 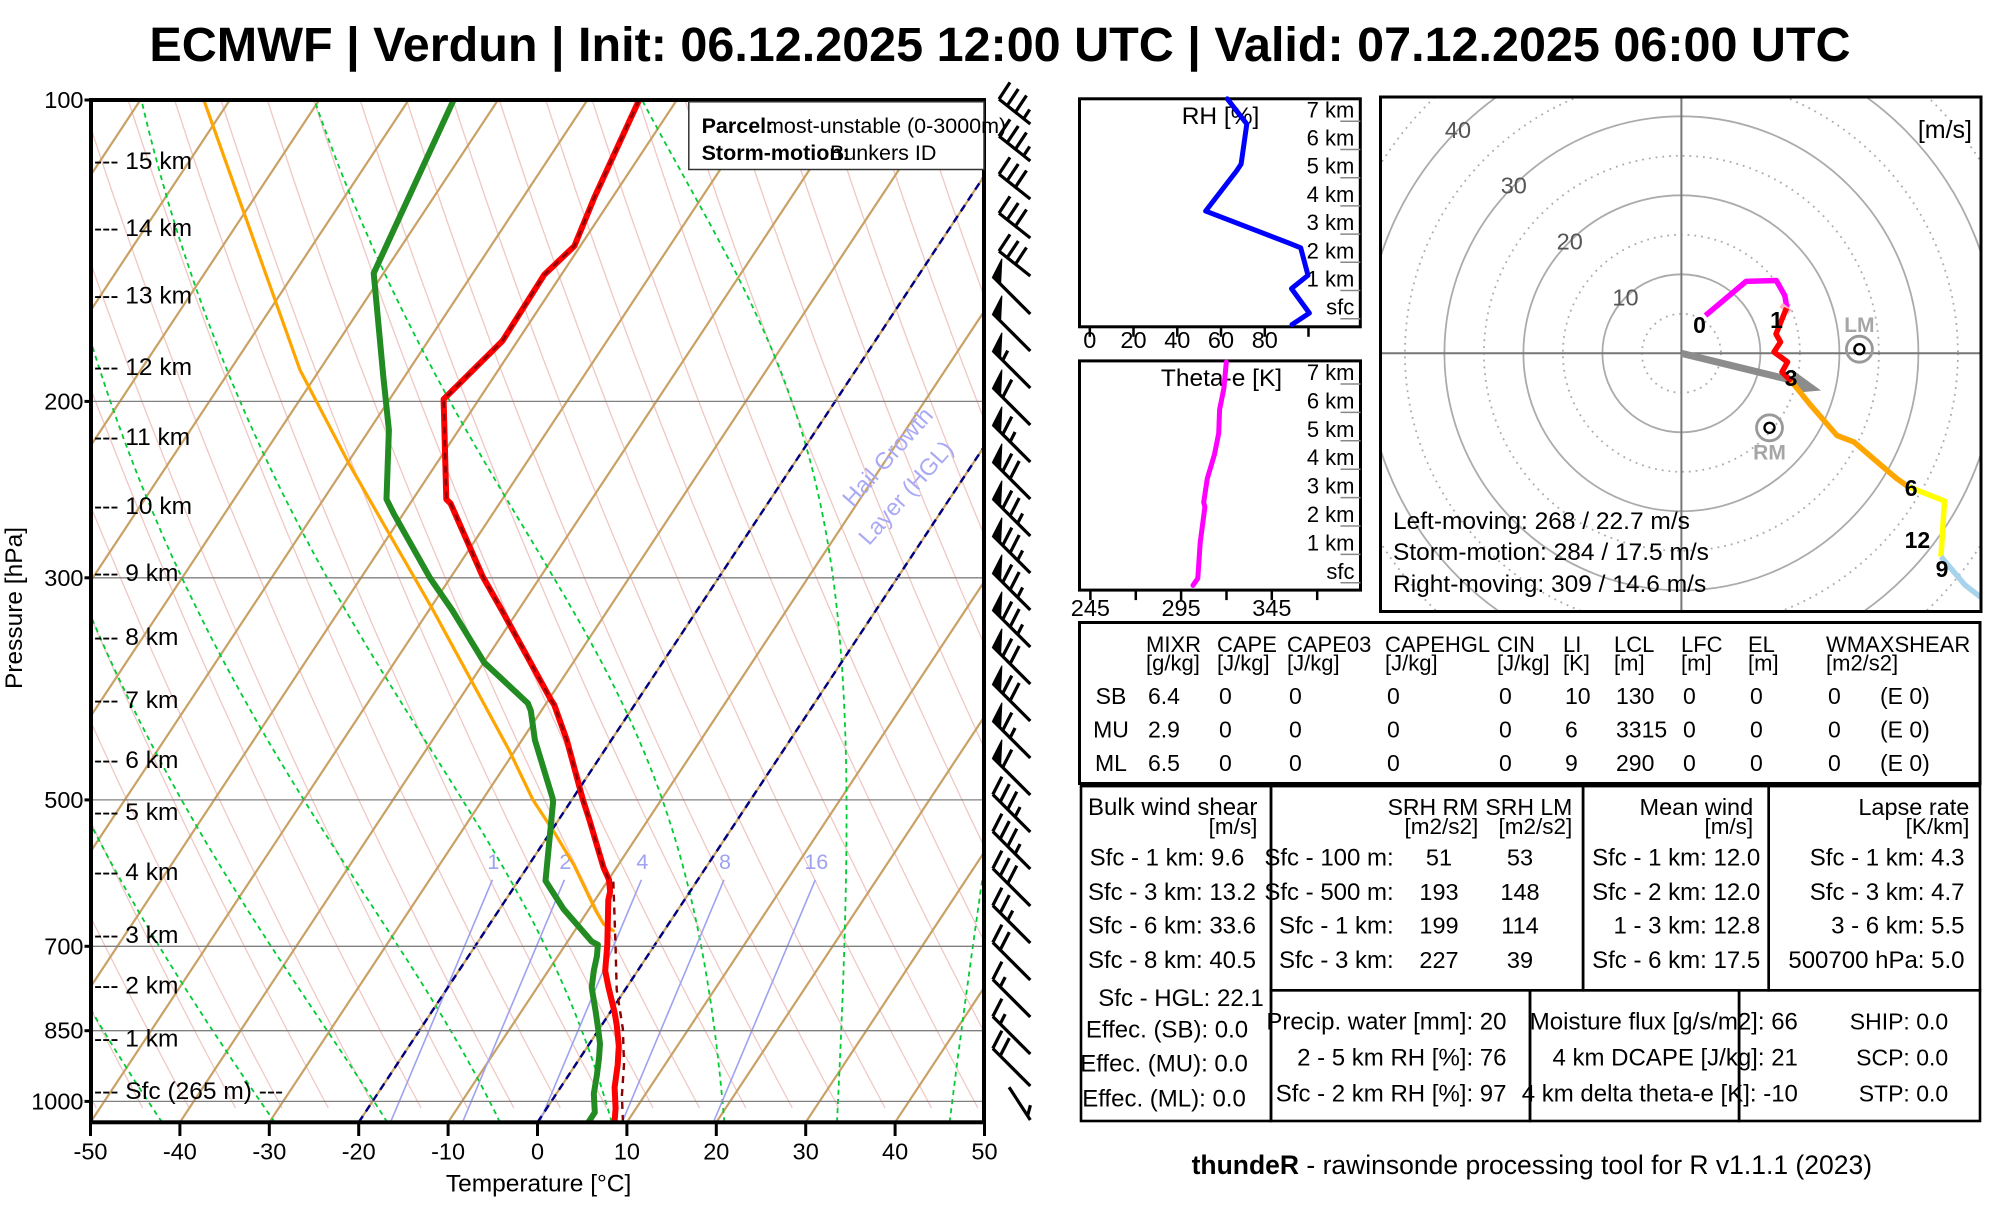 I want to click on svg-text: --- 8 km, so click(x=136, y=637).